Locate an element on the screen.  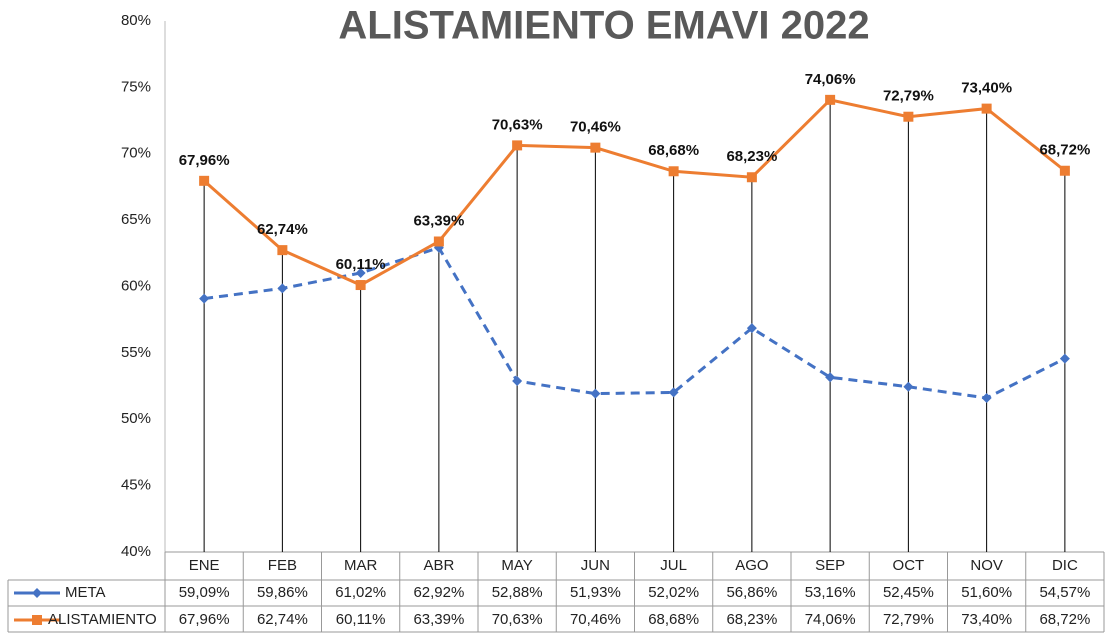
x-tick-label: MAY is located at coordinates (516, 565).